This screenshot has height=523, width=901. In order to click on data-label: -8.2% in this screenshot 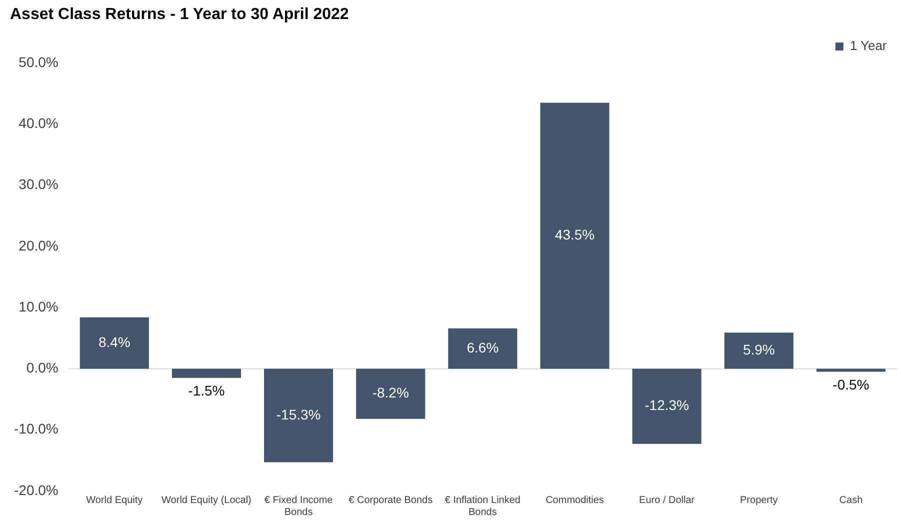, I will do `click(390, 392)`.